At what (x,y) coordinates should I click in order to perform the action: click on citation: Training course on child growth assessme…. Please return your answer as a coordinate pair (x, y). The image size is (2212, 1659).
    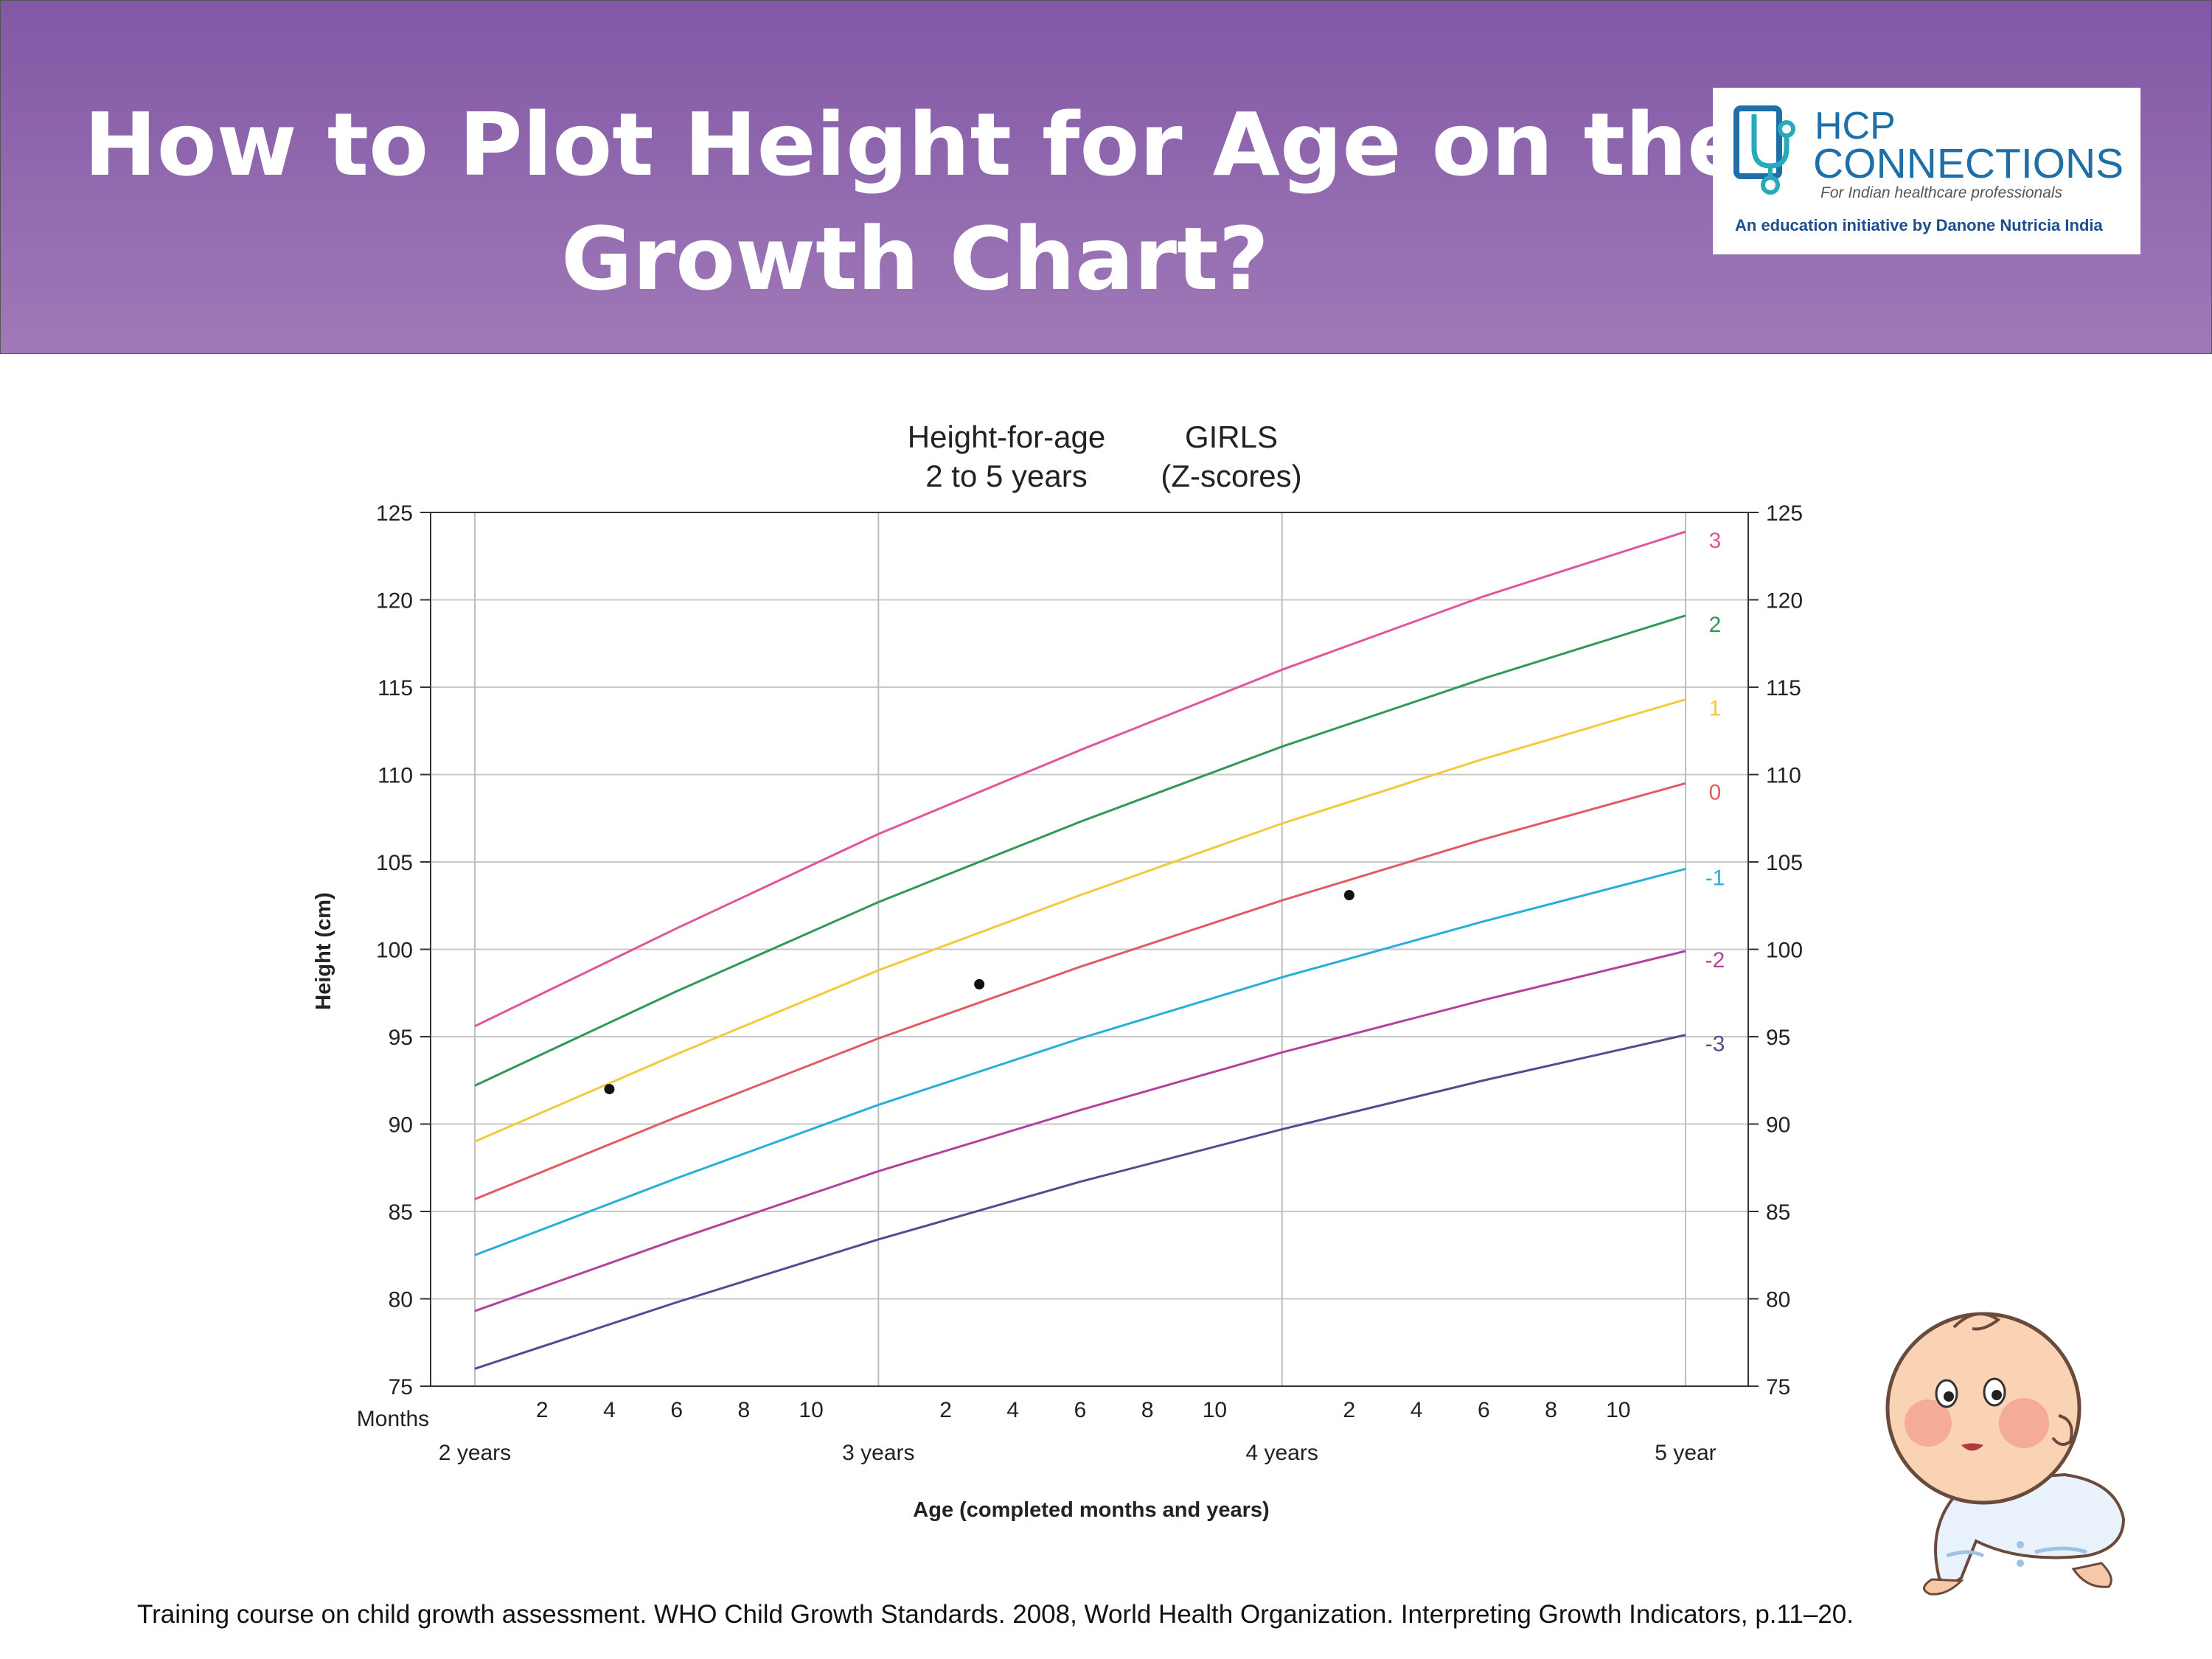
    Looking at the image, I should click on (995, 1614).